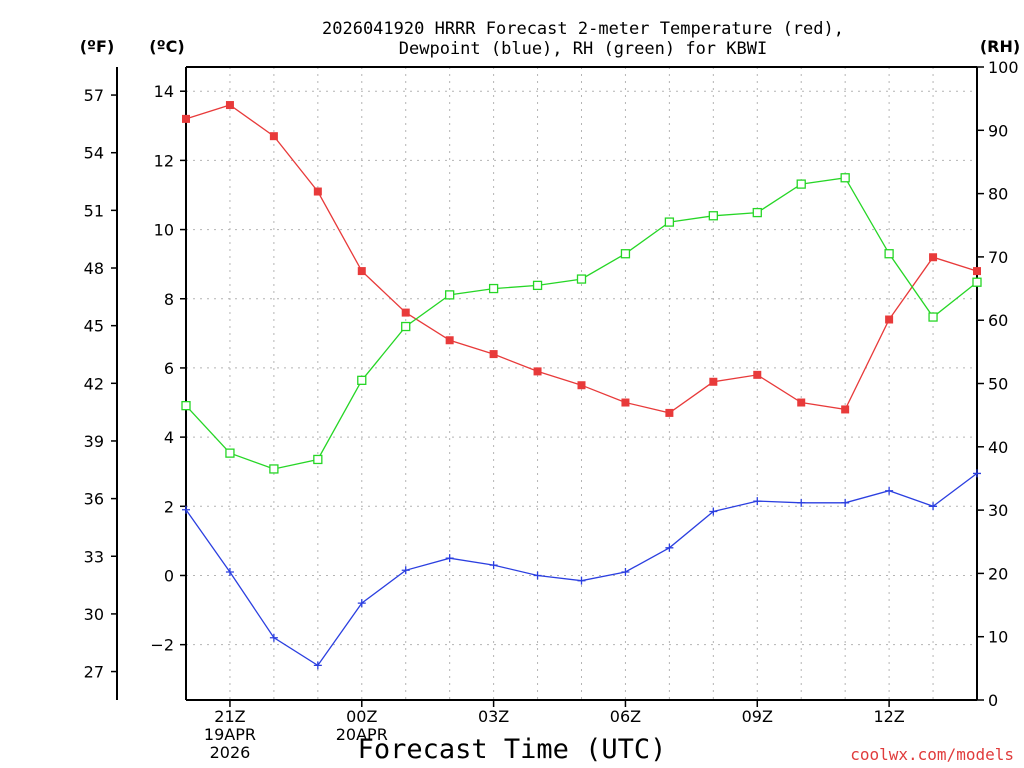 Image resolution: width=1024 pixels, height=768 pixels. I want to click on rh-tick-label: 50, so click(998, 384).